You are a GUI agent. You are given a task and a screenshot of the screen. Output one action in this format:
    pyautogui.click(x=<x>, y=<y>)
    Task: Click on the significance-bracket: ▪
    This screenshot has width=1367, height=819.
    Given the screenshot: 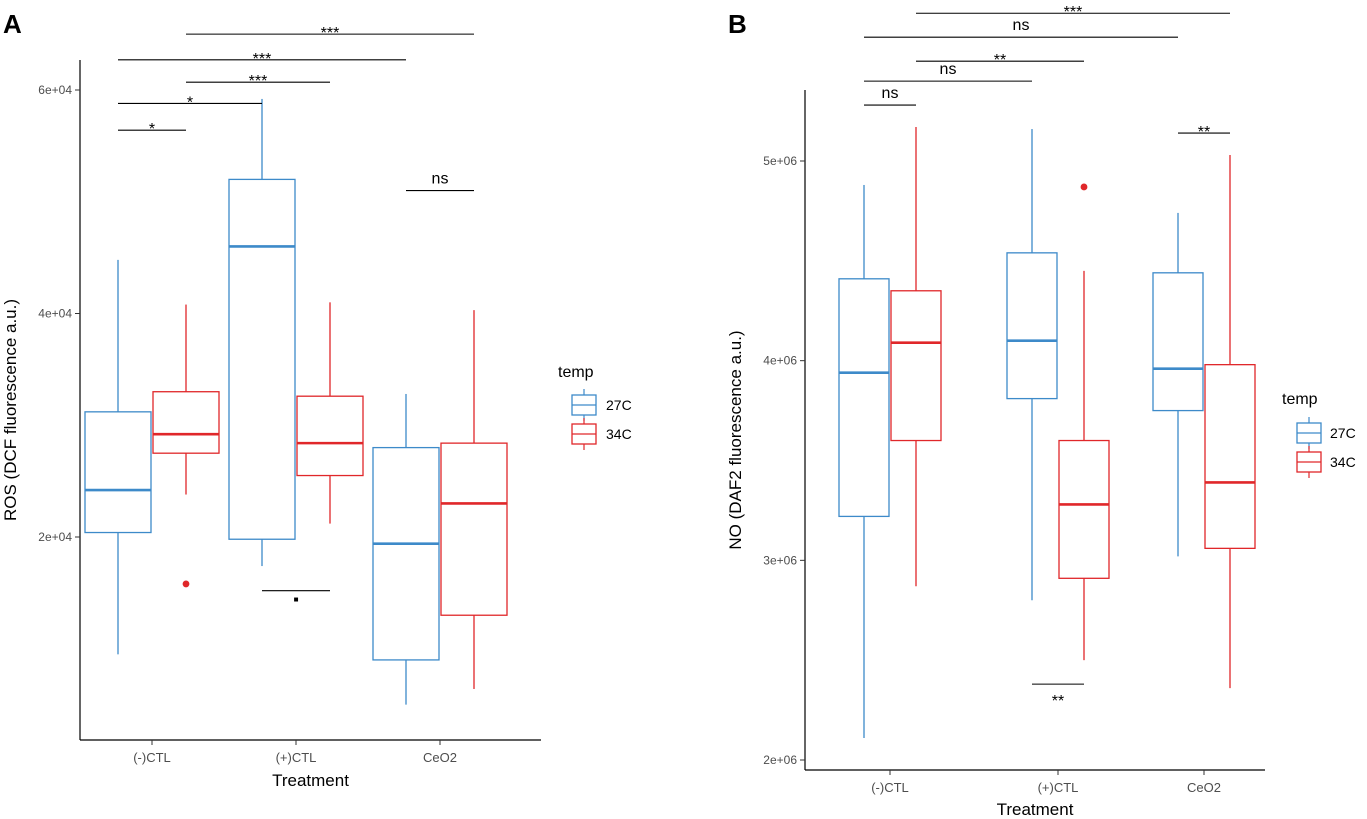 What is the action you would take?
    pyautogui.click(x=296, y=599)
    